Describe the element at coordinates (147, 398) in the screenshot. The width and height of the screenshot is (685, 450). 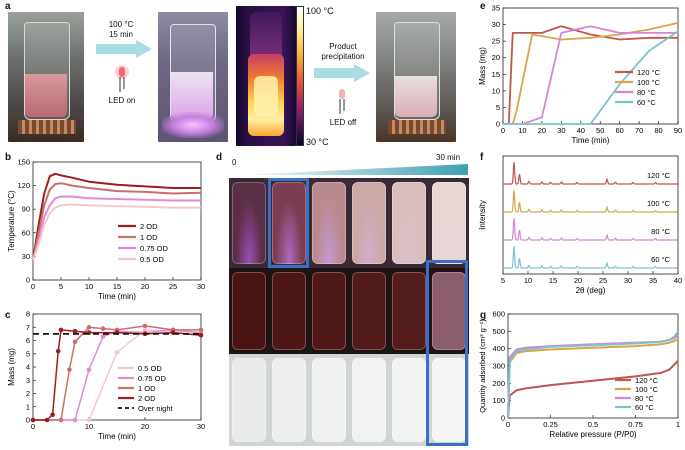
I see `legend-entry: 2 OD` at that location.